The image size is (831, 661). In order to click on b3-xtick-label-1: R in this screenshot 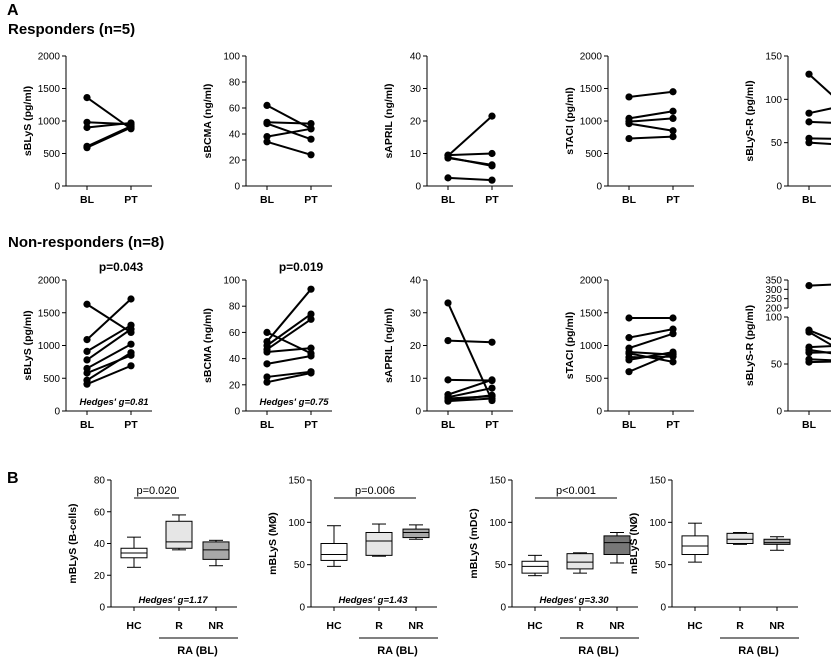, I will do `click(580, 626)`.